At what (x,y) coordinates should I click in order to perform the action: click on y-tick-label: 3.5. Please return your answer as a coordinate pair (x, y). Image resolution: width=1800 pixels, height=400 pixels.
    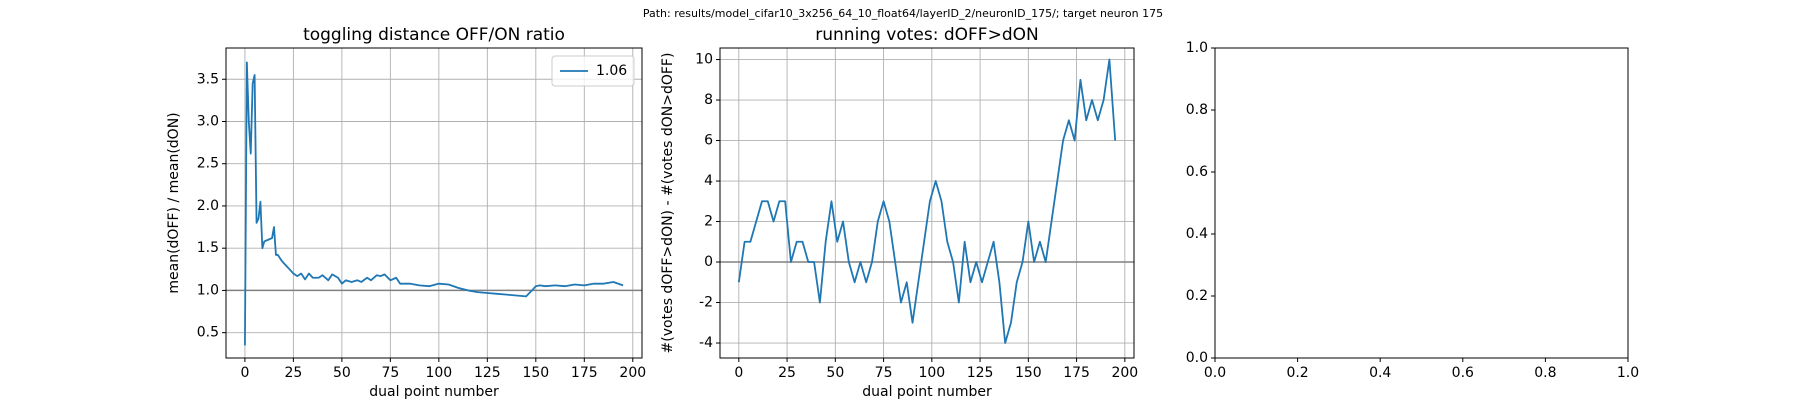
    Looking at the image, I should click on (208, 79).